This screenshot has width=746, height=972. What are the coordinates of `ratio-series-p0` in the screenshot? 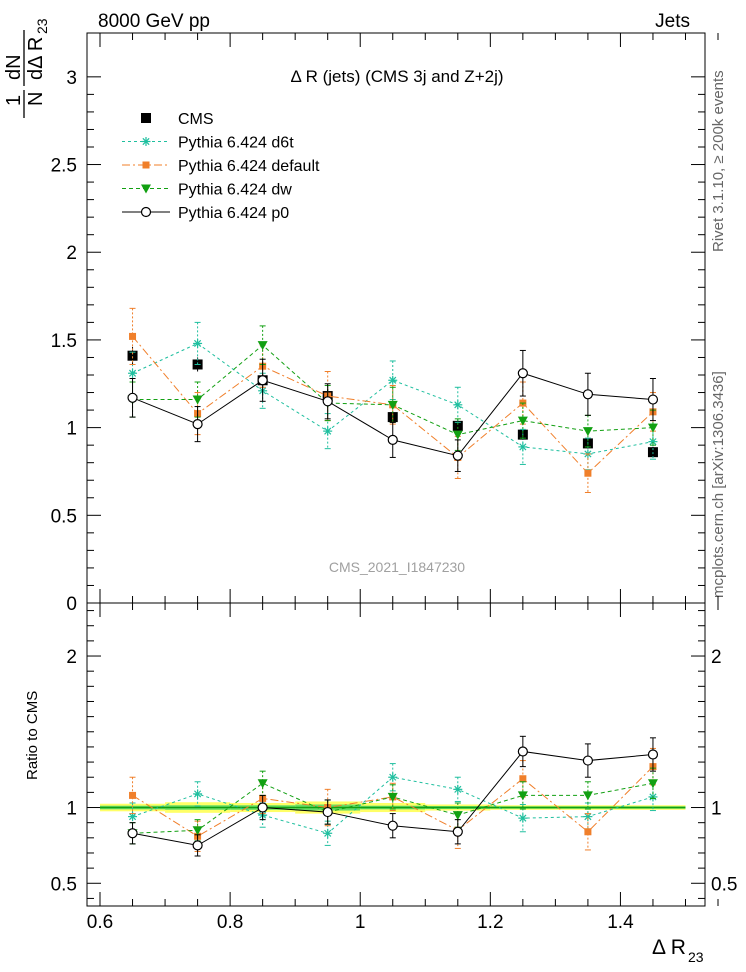 It's located at (393, 796).